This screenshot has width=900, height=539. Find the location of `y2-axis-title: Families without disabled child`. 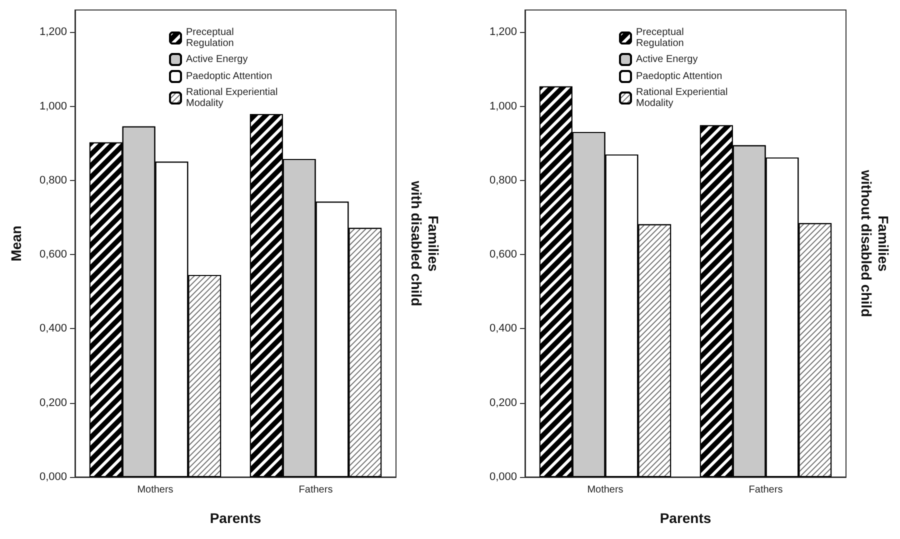

y2-axis-title: Families without disabled child is located at coordinates (875, 243).